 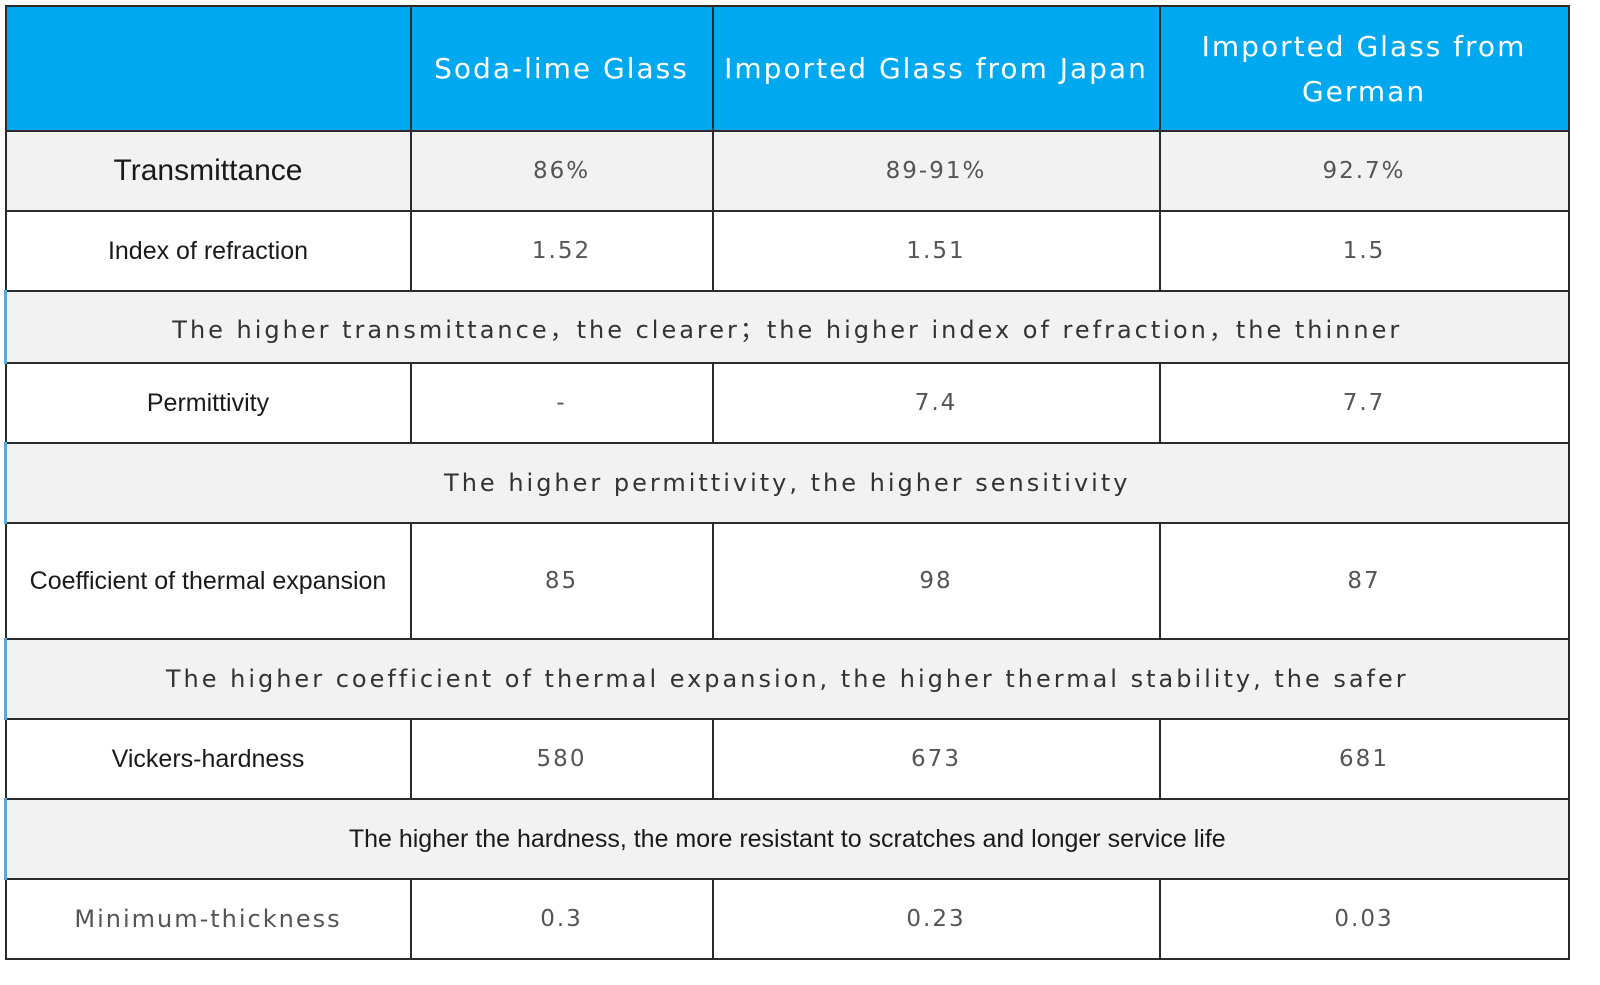 What do you see at coordinates (1364, 68) in the screenshot?
I see `header-german: Imported Glass from German` at bounding box center [1364, 68].